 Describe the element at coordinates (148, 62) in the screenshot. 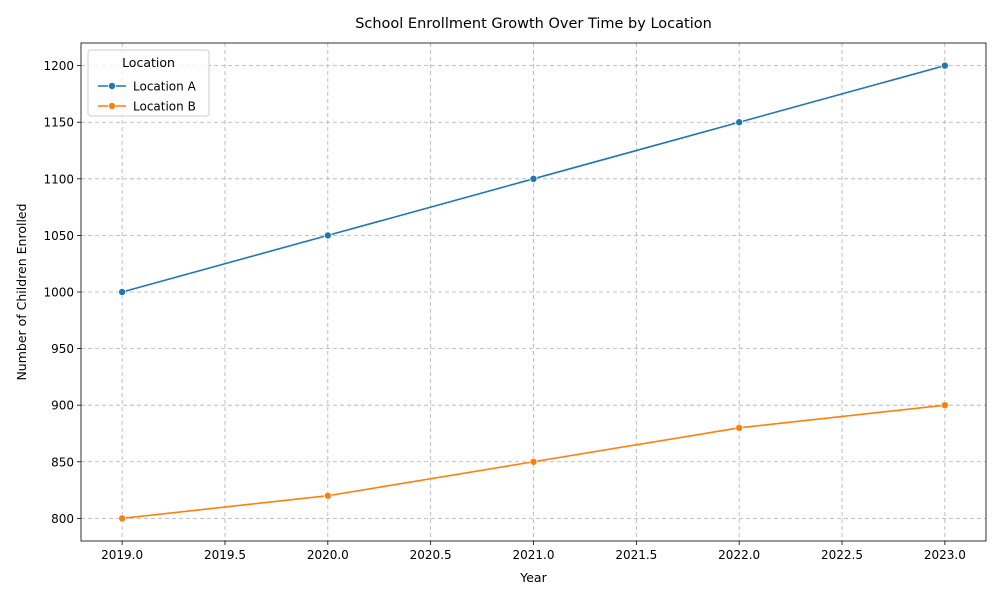

I see `legend-title: Location` at that location.